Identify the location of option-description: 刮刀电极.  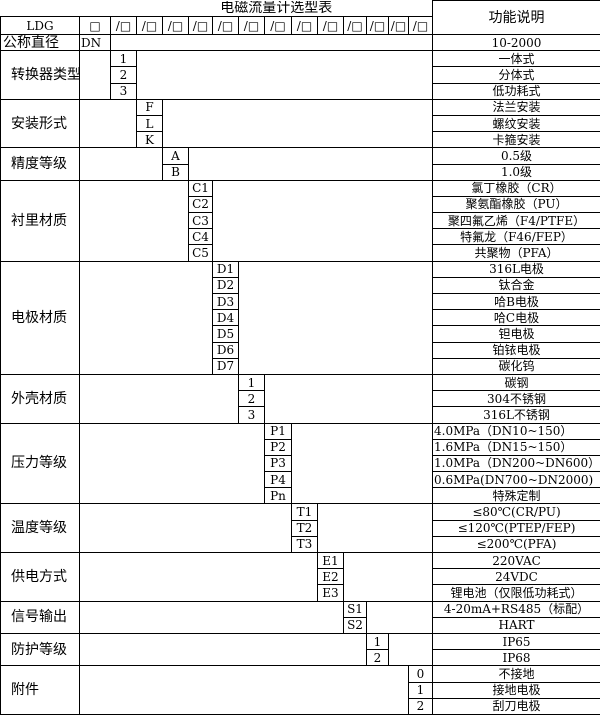
(516, 706).